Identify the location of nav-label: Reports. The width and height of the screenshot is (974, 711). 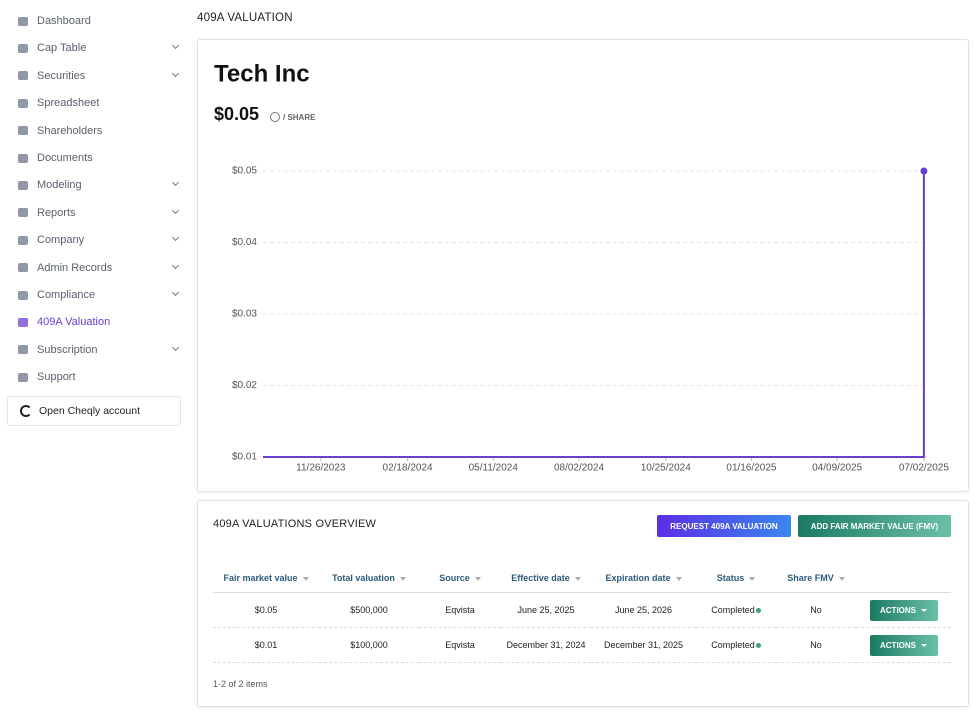
(56, 213).